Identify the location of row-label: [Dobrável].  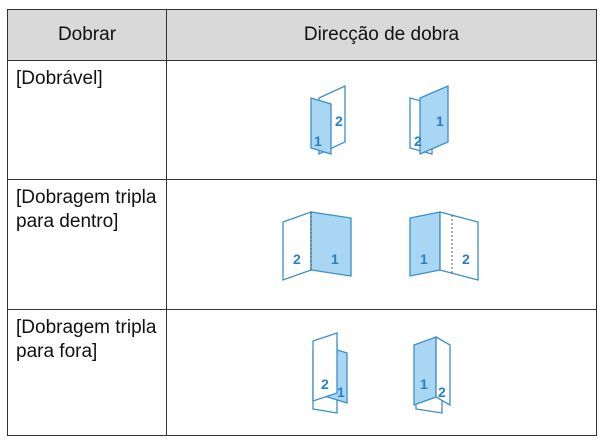
(87, 120).